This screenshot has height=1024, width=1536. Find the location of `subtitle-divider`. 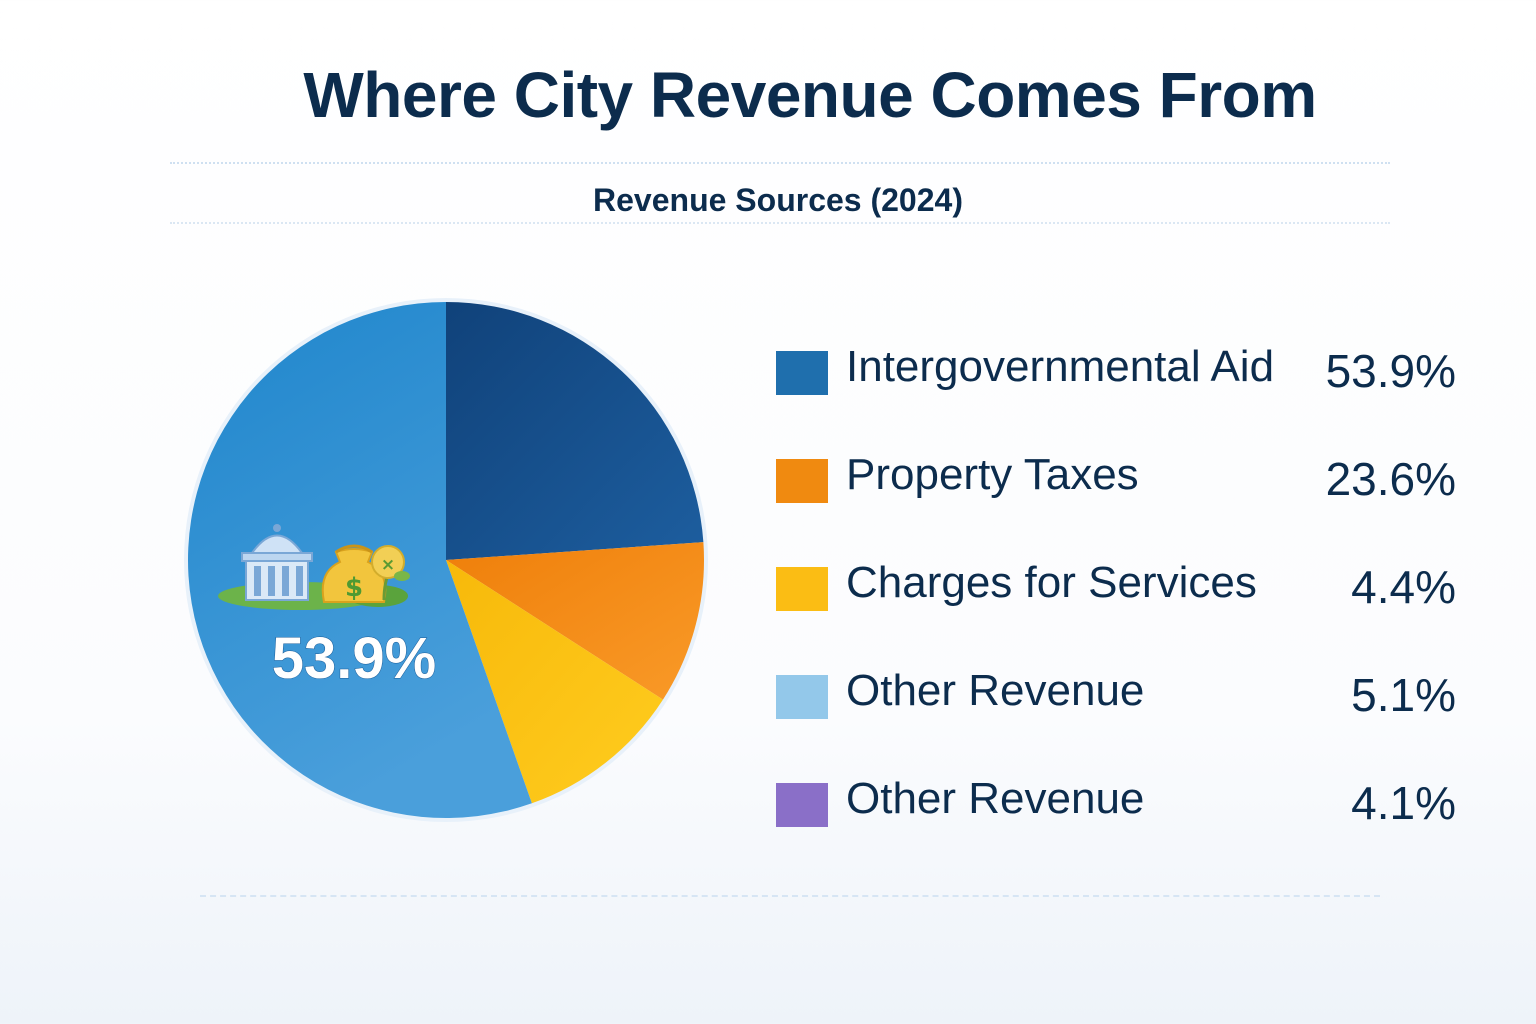

subtitle-divider is located at coordinates (780, 223).